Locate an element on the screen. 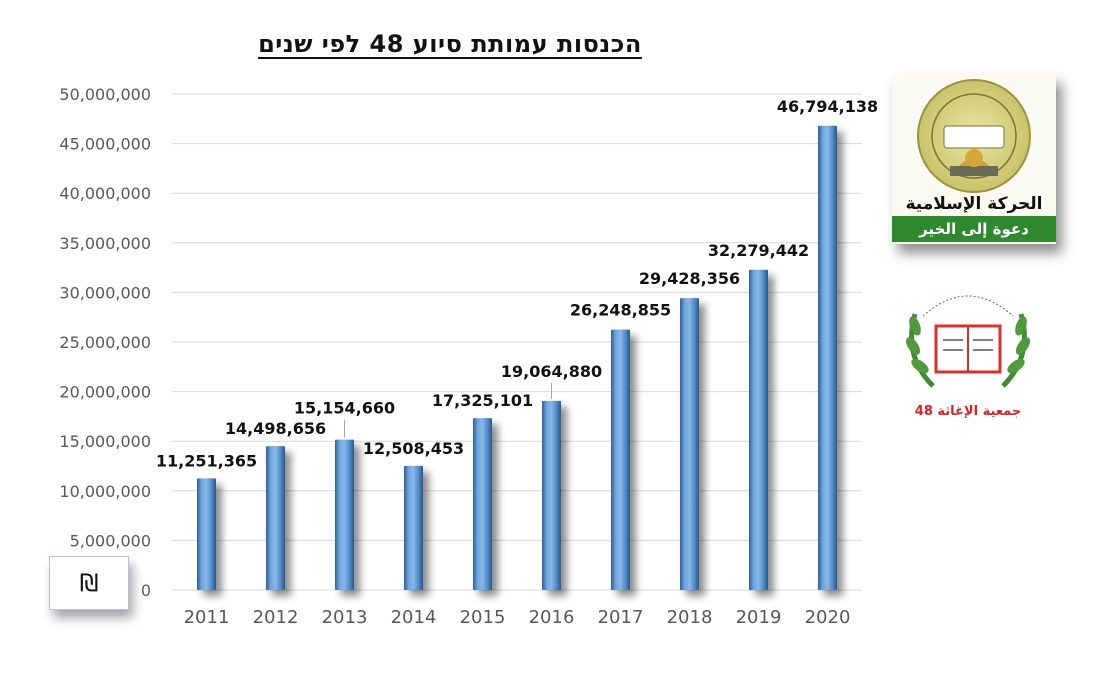 The width and height of the screenshot is (1101, 696). bar-2011 is located at coordinates (206, 534).